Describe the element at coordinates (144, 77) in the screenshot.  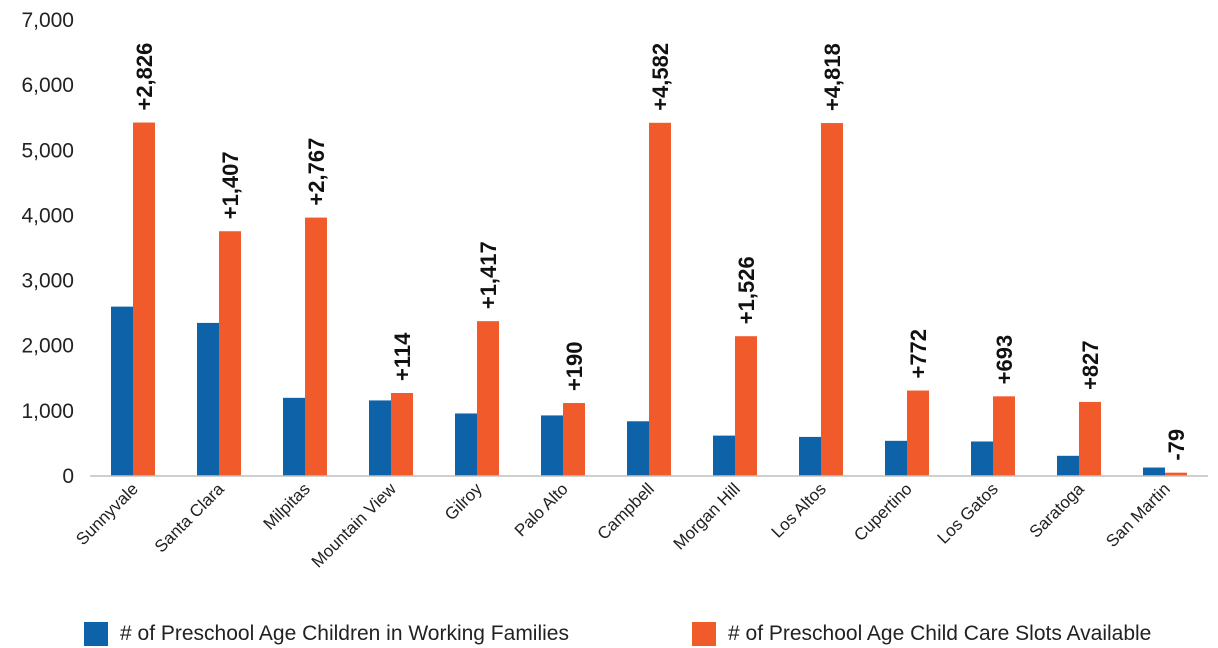
I see `data-label: +2,826` at that location.